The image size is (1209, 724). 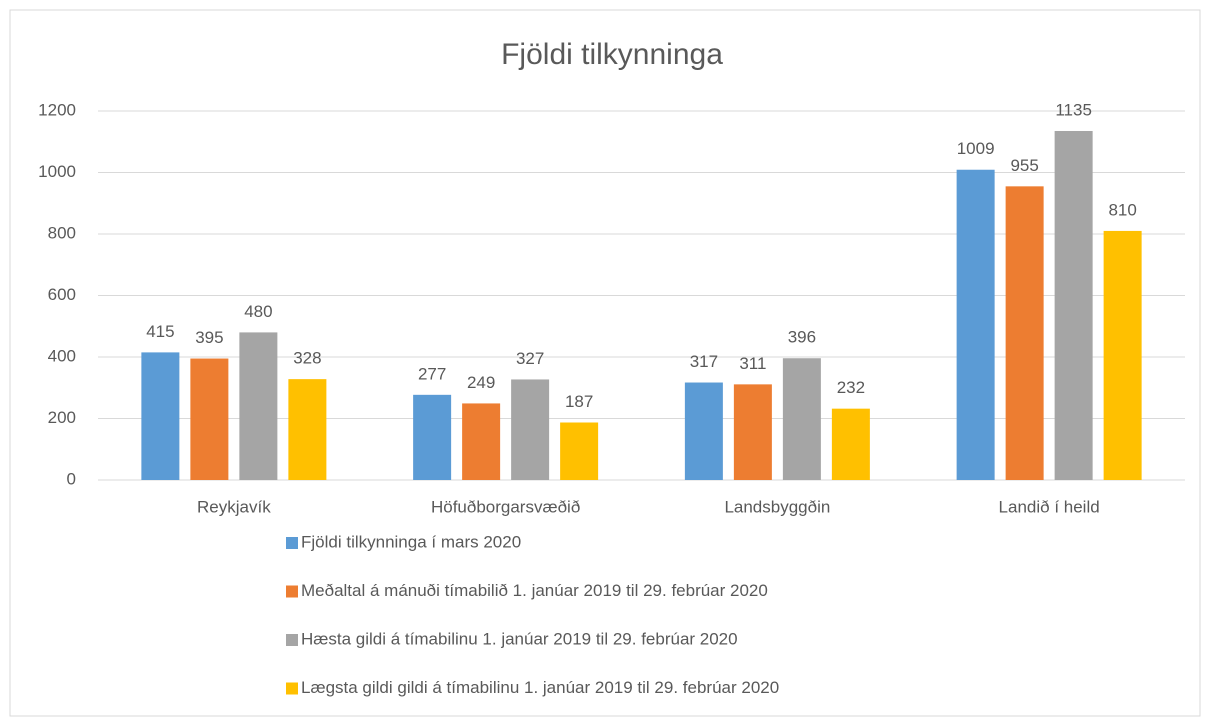 What do you see at coordinates (62, 294) in the screenshot?
I see `y-tick-label: 600` at bounding box center [62, 294].